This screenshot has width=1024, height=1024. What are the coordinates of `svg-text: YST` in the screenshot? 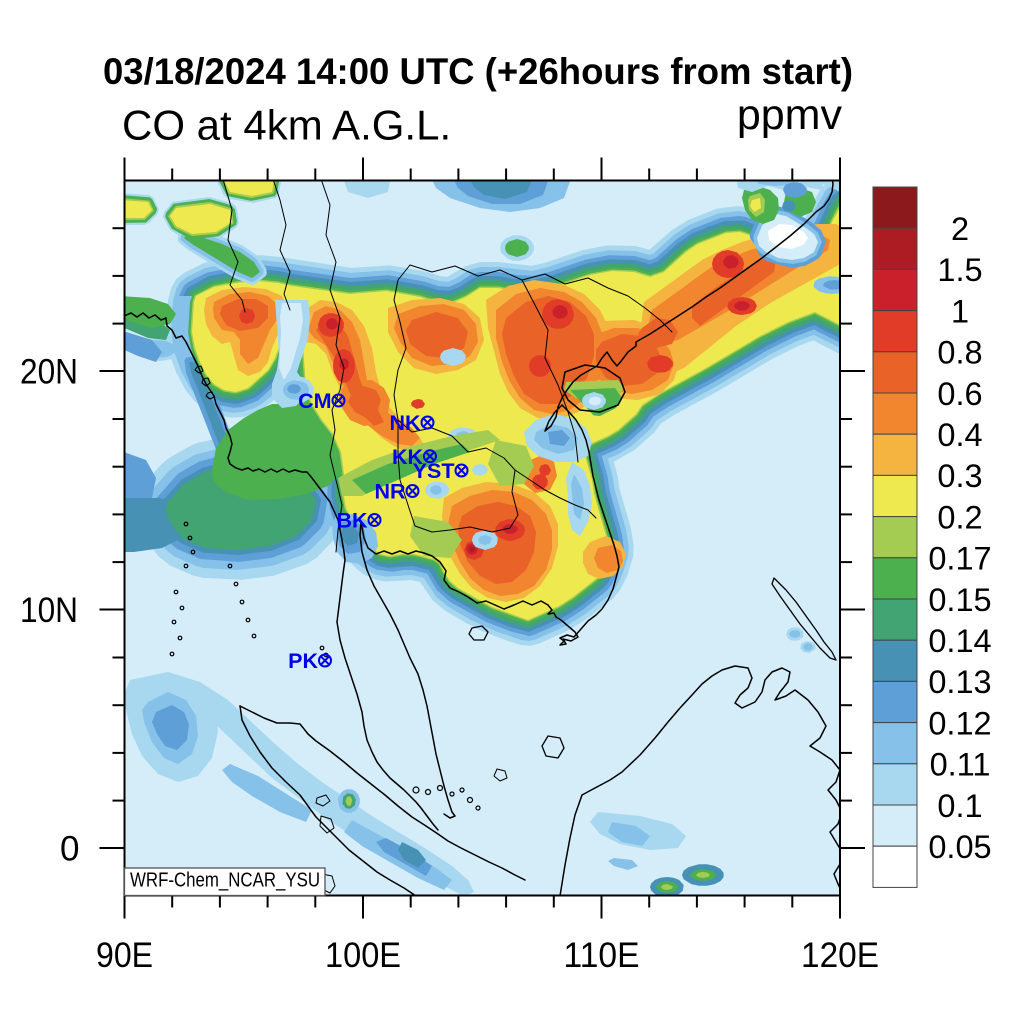 It's located at (434, 471).